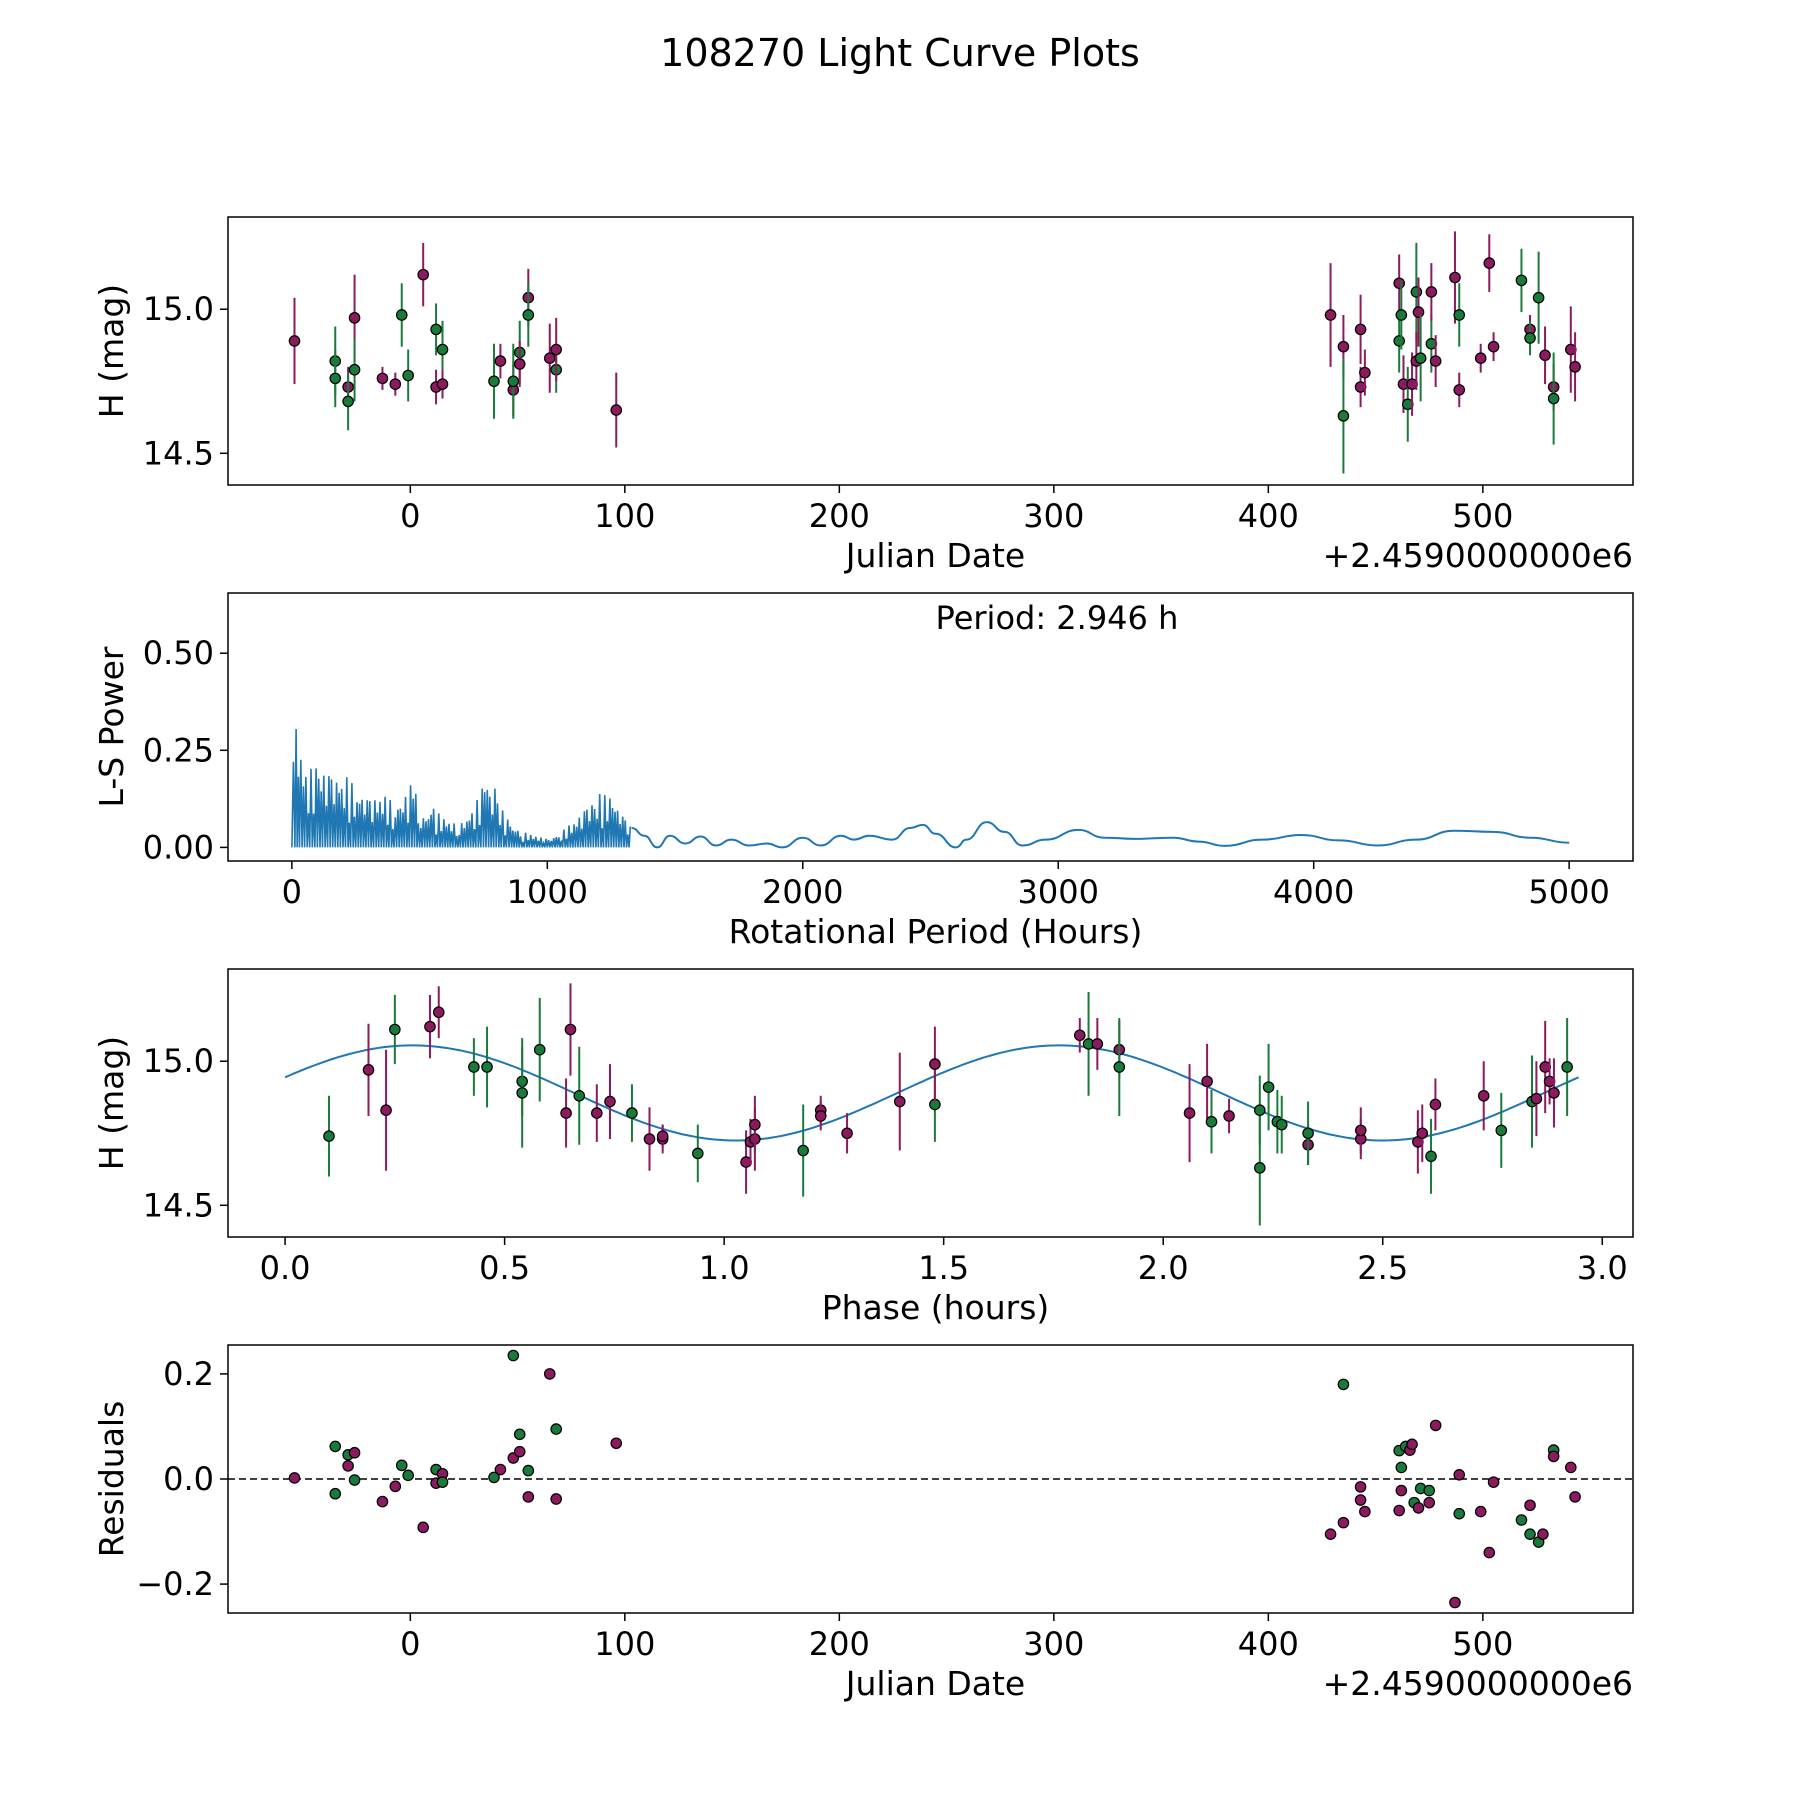  What do you see at coordinates (175, 1584) in the screenshot?
I see `residuals-ytick-label: −0.2` at bounding box center [175, 1584].